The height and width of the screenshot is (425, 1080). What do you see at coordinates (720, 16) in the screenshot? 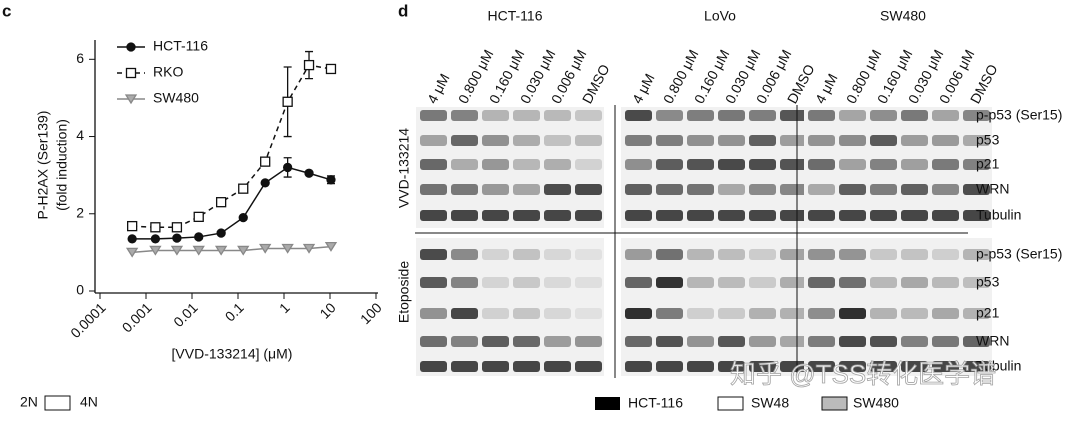
I see `cell-line-label: LoVo` at bounding box center [720, 16].